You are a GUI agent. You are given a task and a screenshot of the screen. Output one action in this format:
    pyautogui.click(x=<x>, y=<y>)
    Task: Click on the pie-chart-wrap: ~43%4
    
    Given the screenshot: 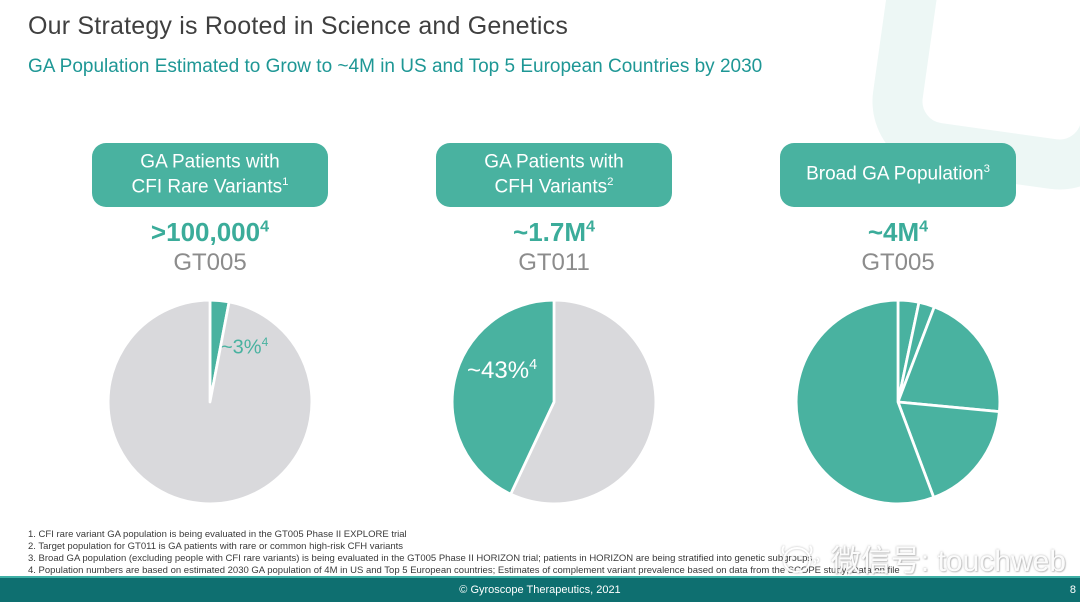 What is the action you would take?
    pyautogui.click(x=554, y=402)
    